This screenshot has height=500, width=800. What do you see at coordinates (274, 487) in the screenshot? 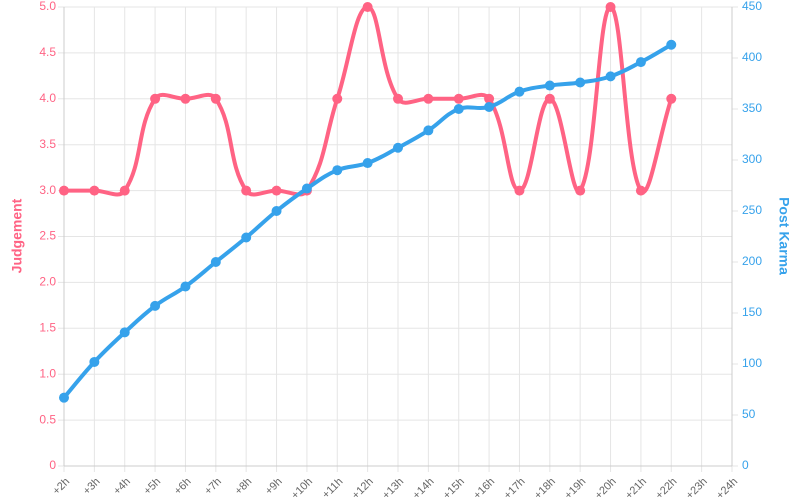
I see `x-tick-label: +9h` at bounding box center [274, 487].